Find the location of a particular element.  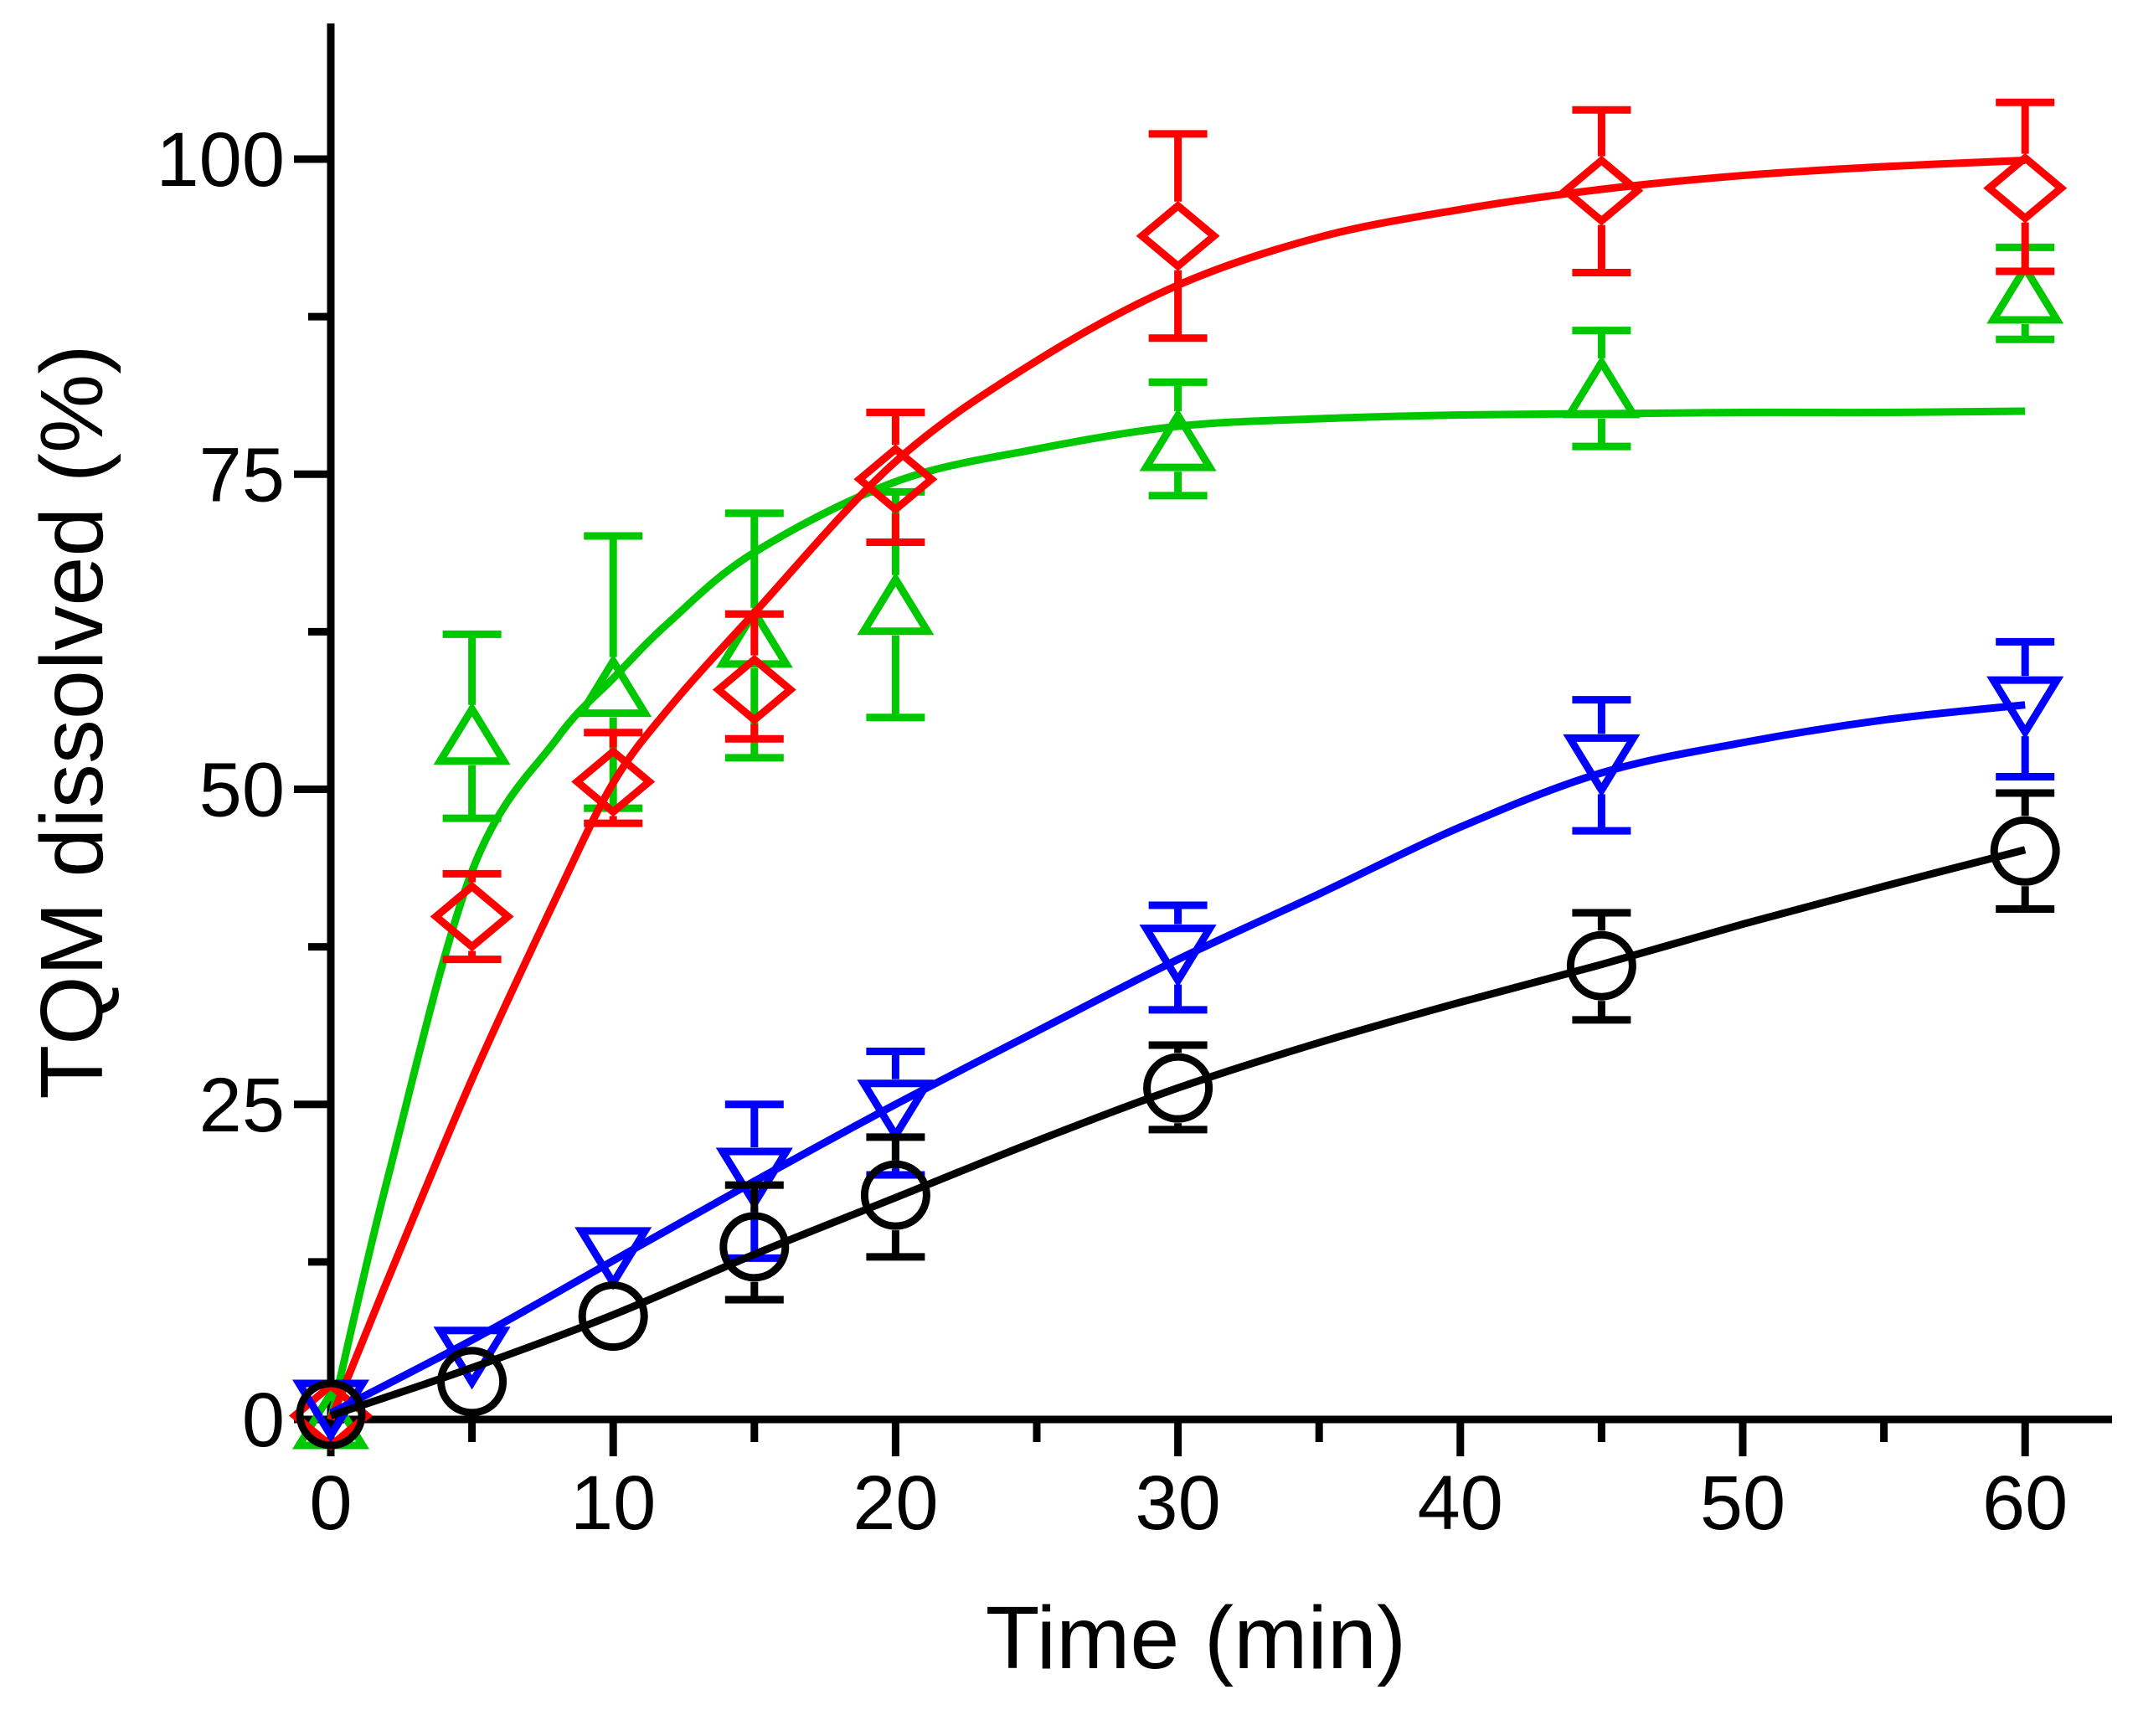

y-axis-tick-label: 100 is located at coordinates (221, 160).